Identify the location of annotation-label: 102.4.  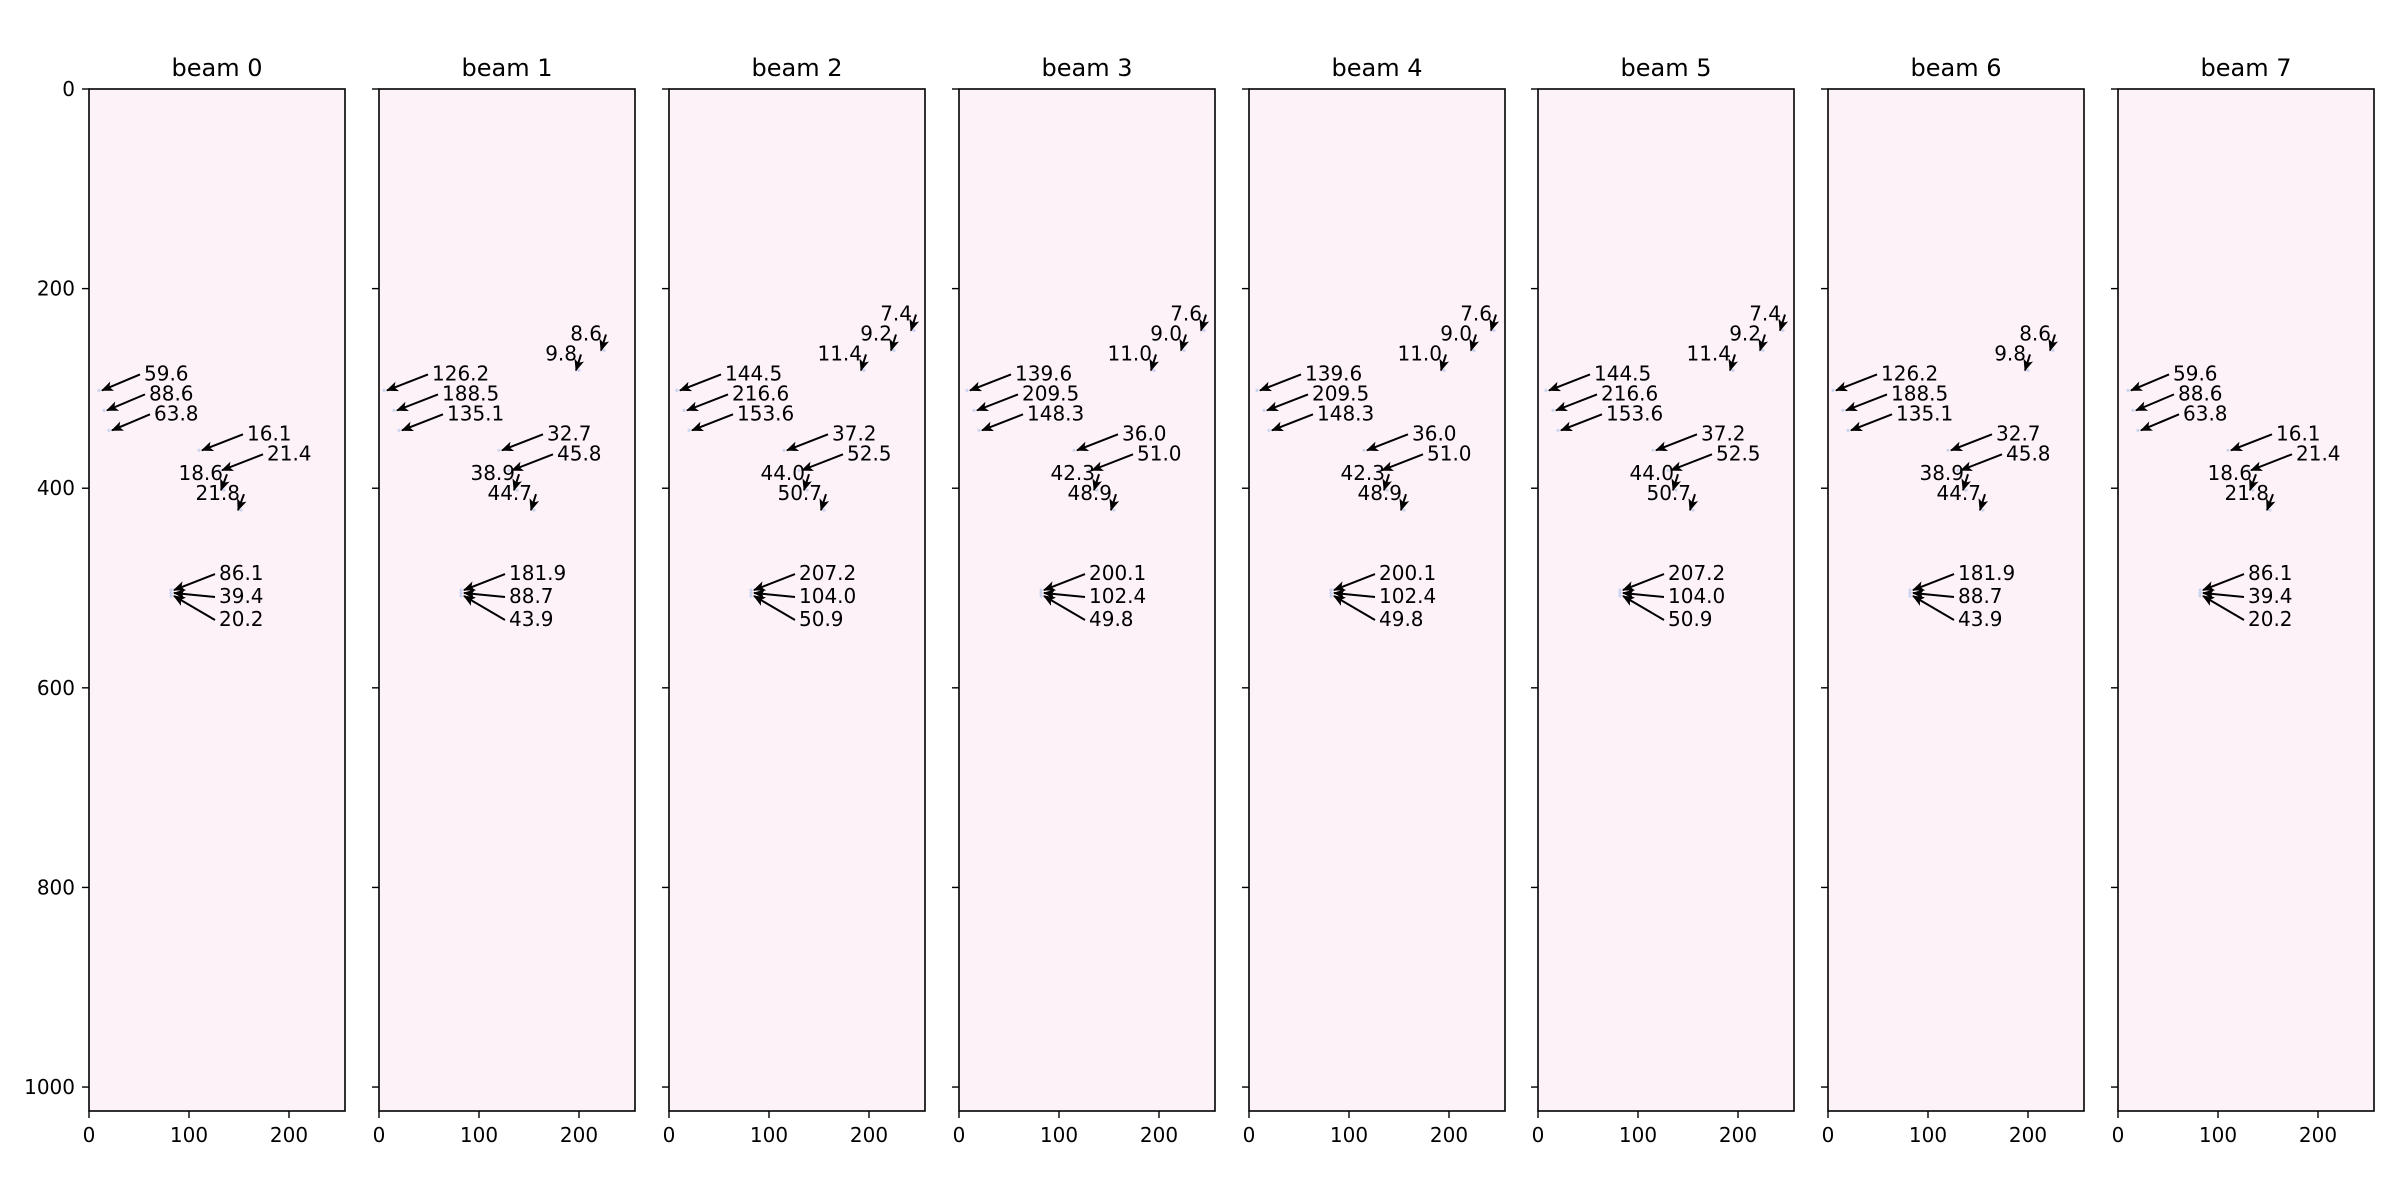
(1117, 596).